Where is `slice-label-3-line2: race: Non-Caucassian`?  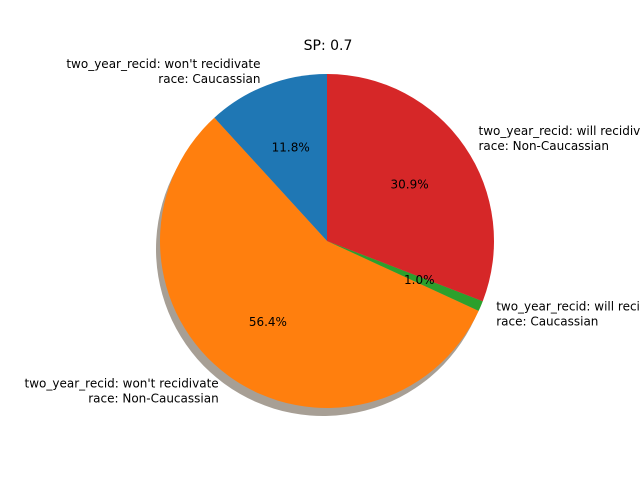
slice-label-3-line2: race: Non-Caucassian is located at coordinates (544, 146).